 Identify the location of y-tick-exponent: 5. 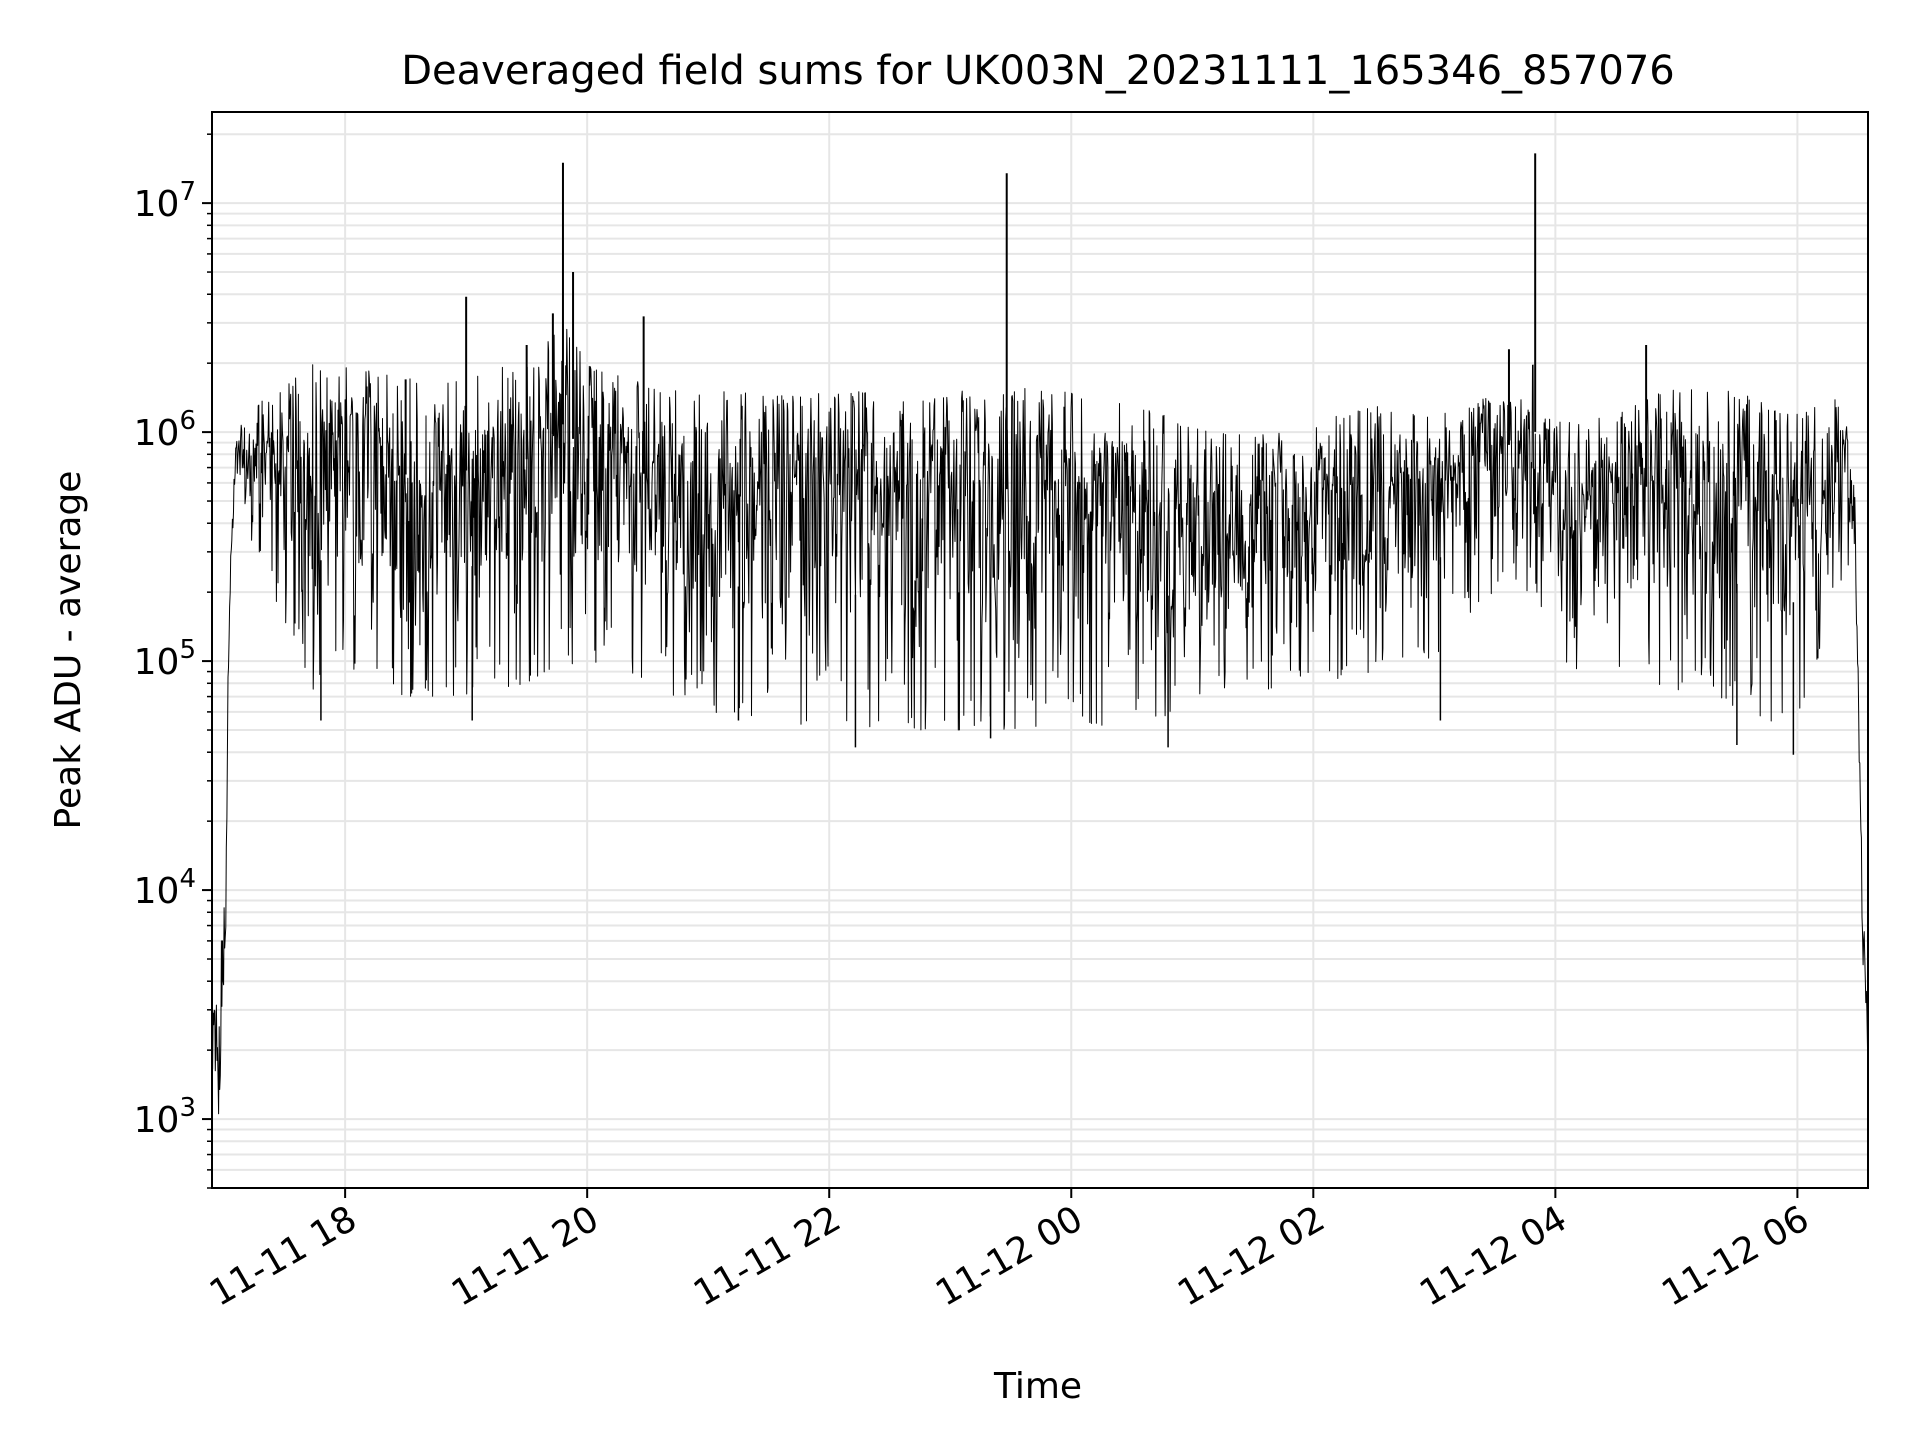
(187, 650).